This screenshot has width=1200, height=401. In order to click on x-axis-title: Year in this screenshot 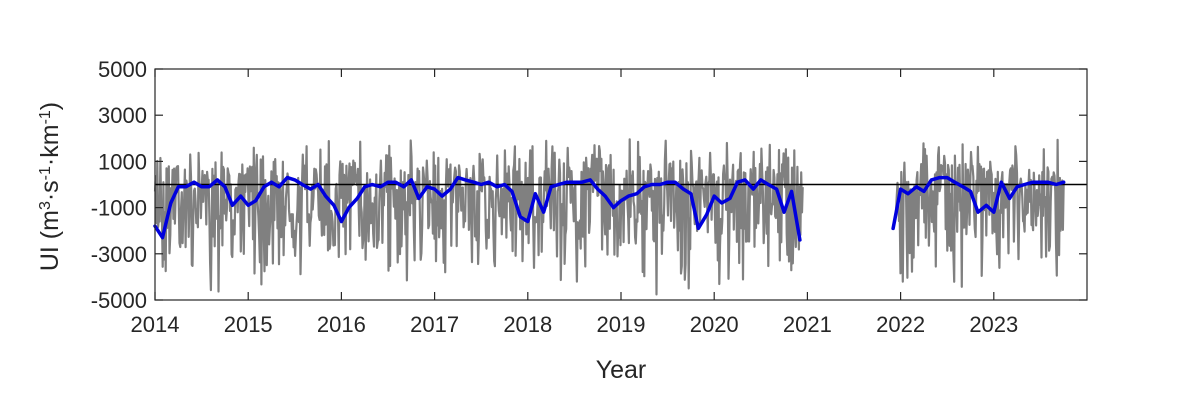, I will do `click(621, 370)`.